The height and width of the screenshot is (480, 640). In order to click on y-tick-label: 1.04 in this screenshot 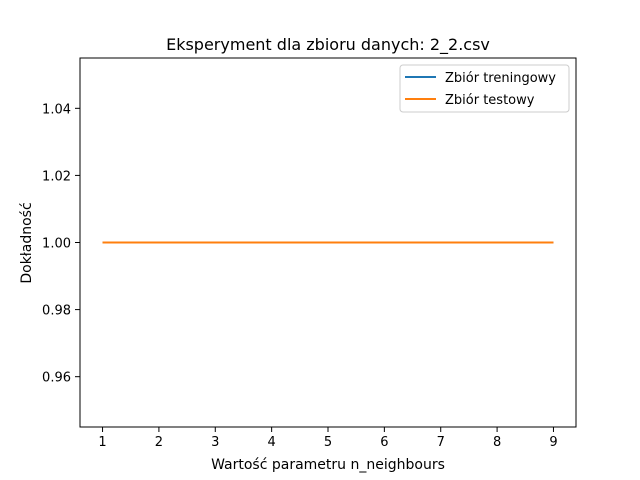, I will do `click(56, 109)`.